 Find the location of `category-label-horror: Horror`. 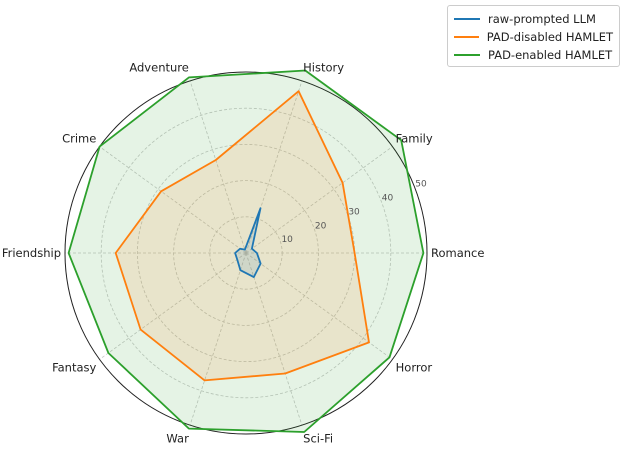

category-label-horror: Horror is located at coordinates (414, 368).